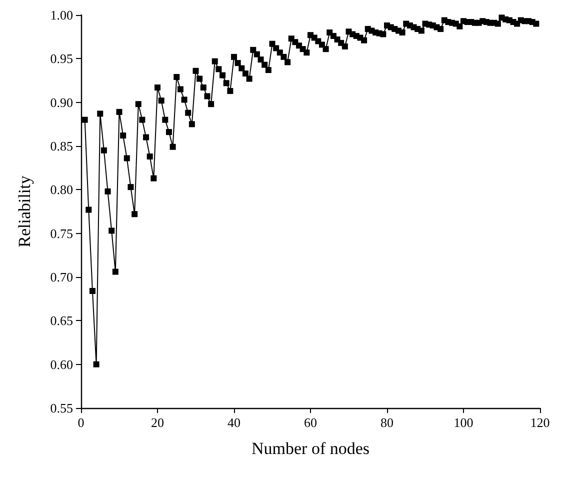 This screenshot has width=574, height=478. What do you see at coordinates (464, 422) in the screenshot?
I see `x-tick-label: 100` at bounding box center [464, 422].